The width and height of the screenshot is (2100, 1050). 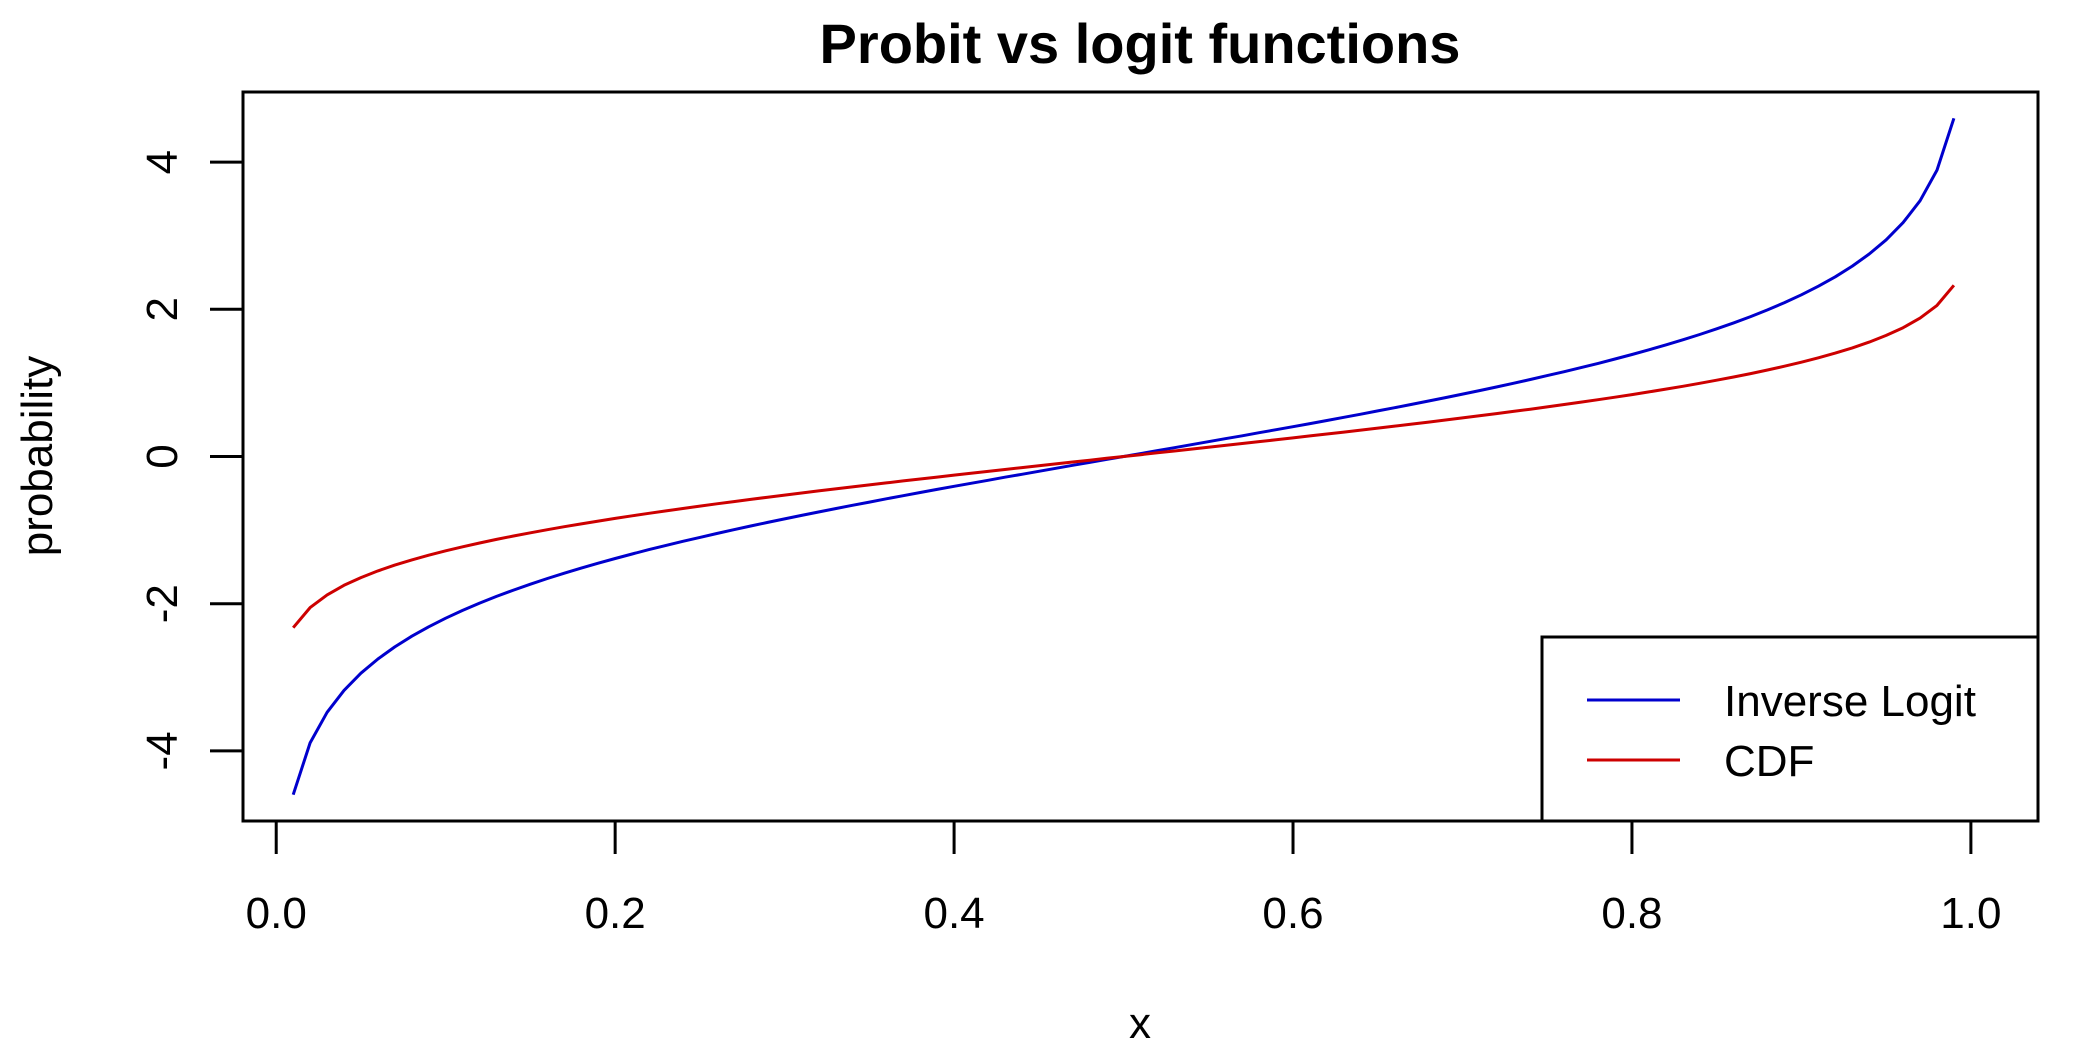 I want to click on y-tick-label: 0, so click(x=162, y=456).